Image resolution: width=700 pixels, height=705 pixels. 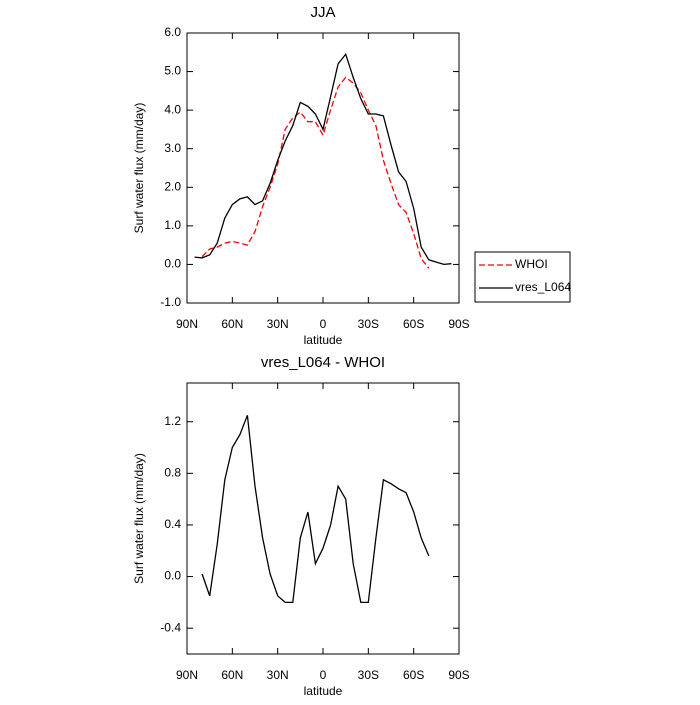 I want to click on y-tick-label: 1.2, so click(x=172, y=421).